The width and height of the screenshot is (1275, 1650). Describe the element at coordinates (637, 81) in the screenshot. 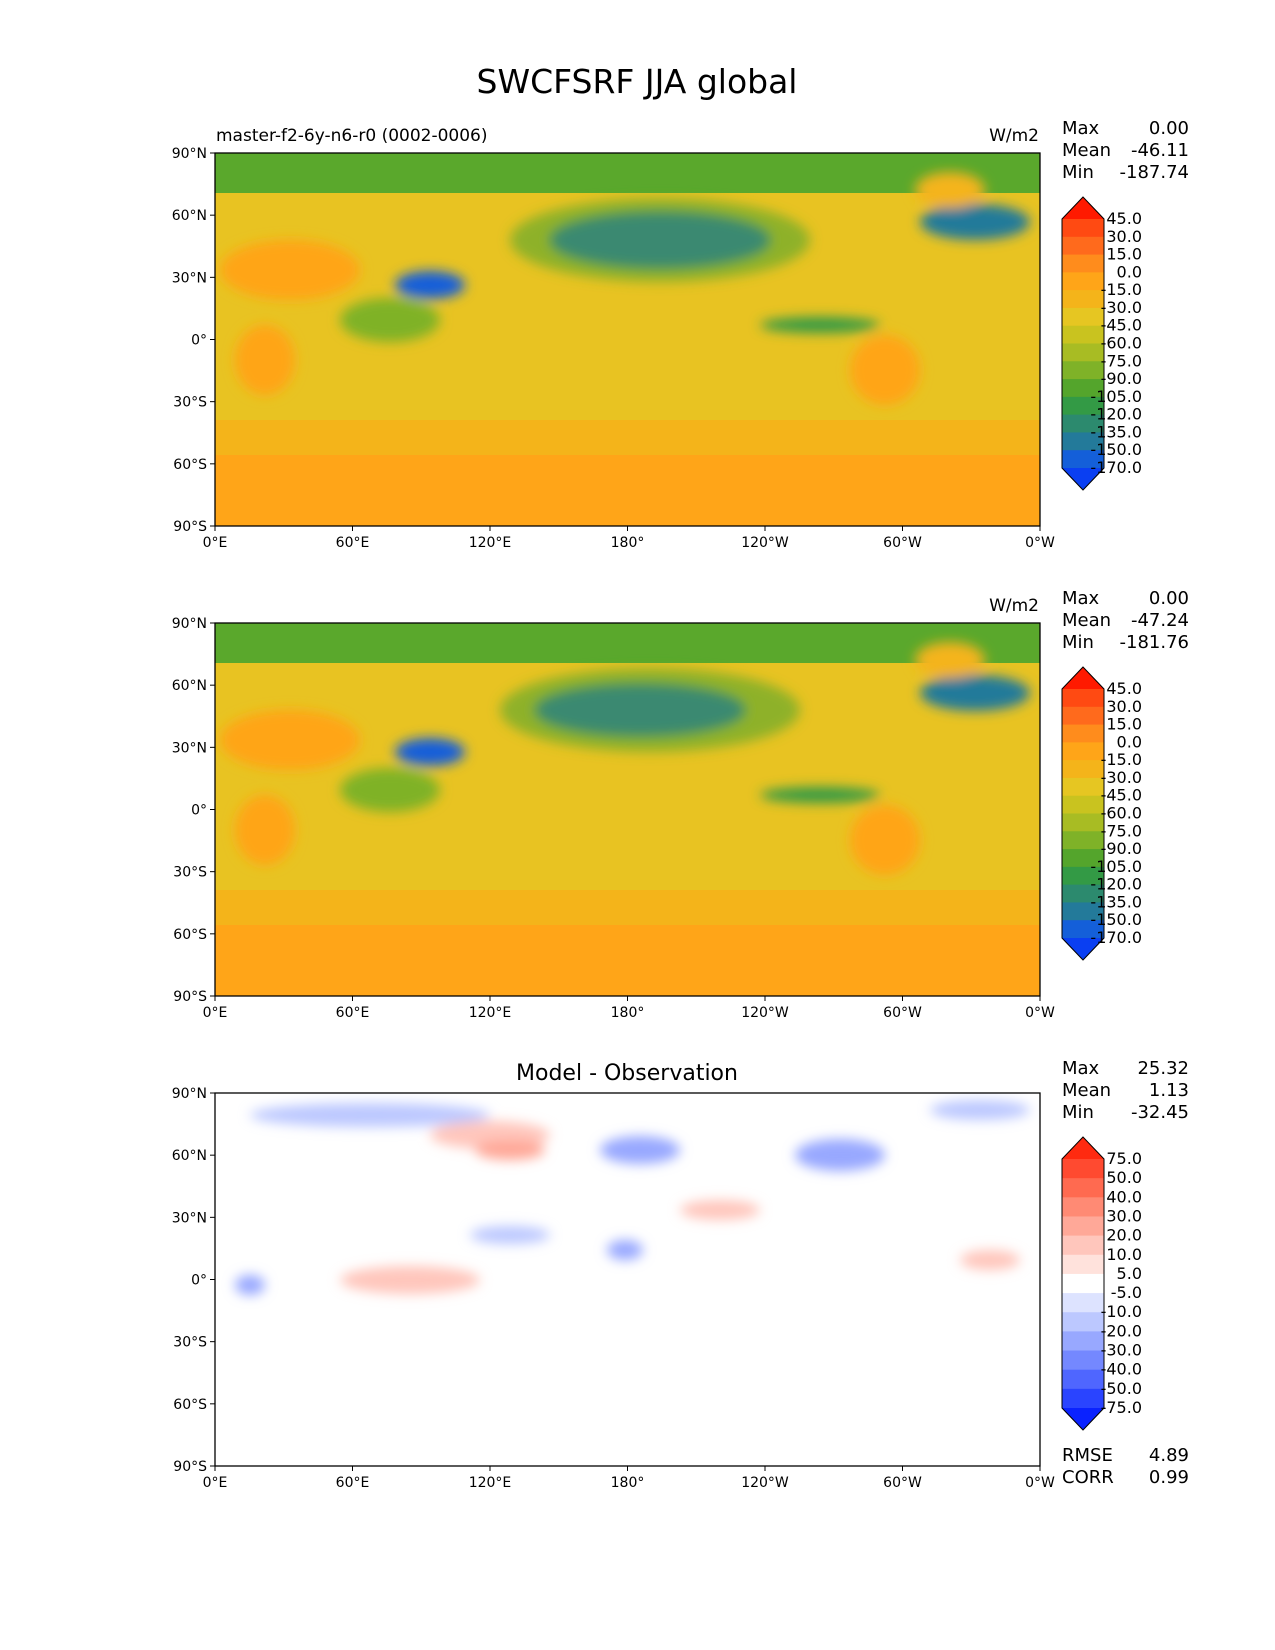

I see `figure-title: SWCFSRF JJA global` at that location.